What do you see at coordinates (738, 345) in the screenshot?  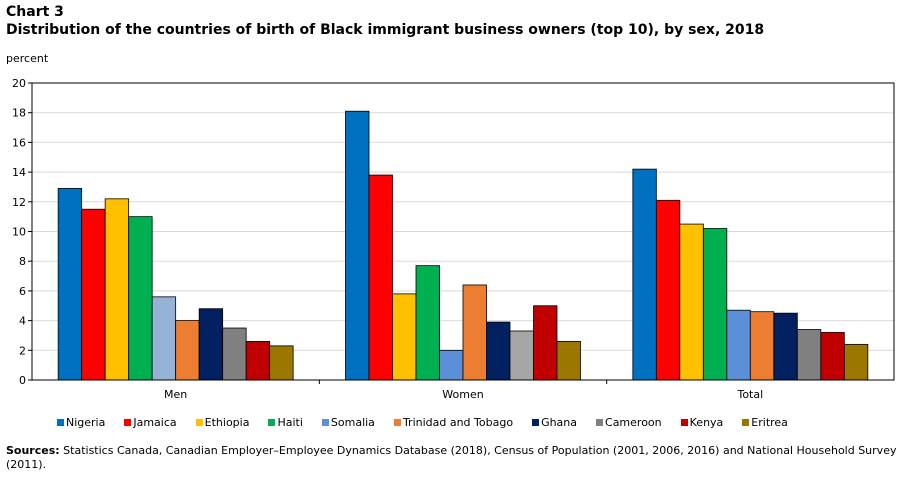 I see `bar-somalia-total` at bounding box center [738, 345].